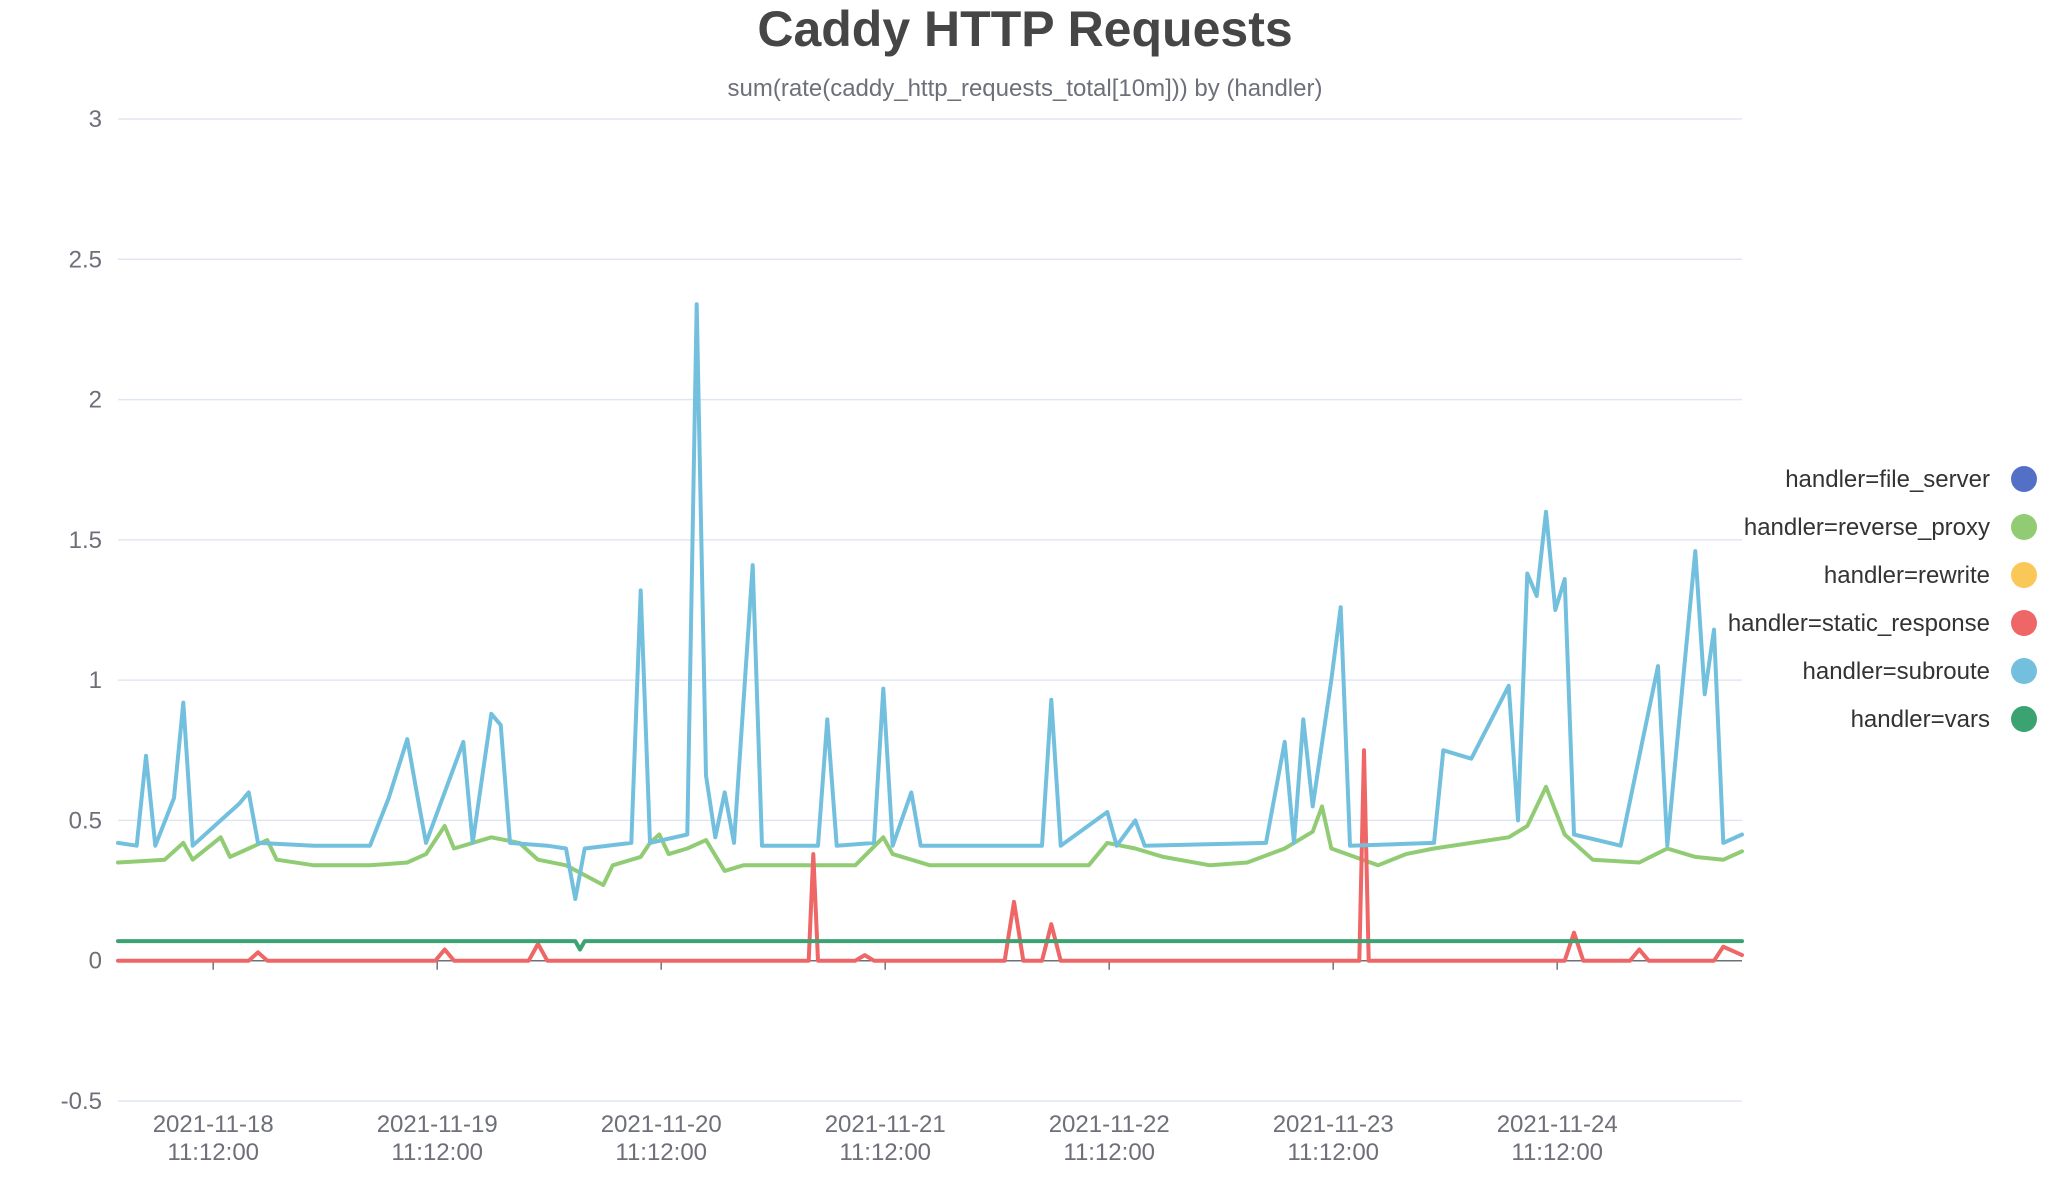  Describe the element at coordinates (1920, 719) in the screenshot. I see `legend-label: handler=vars` at that location.